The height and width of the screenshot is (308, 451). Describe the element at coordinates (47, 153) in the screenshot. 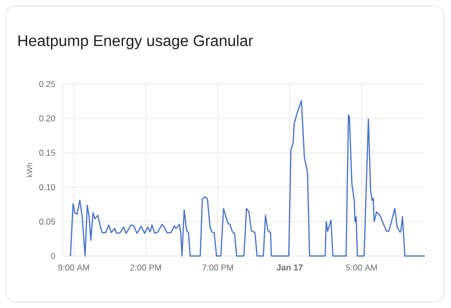

I see `y-tick-label: 0.15` at that location.